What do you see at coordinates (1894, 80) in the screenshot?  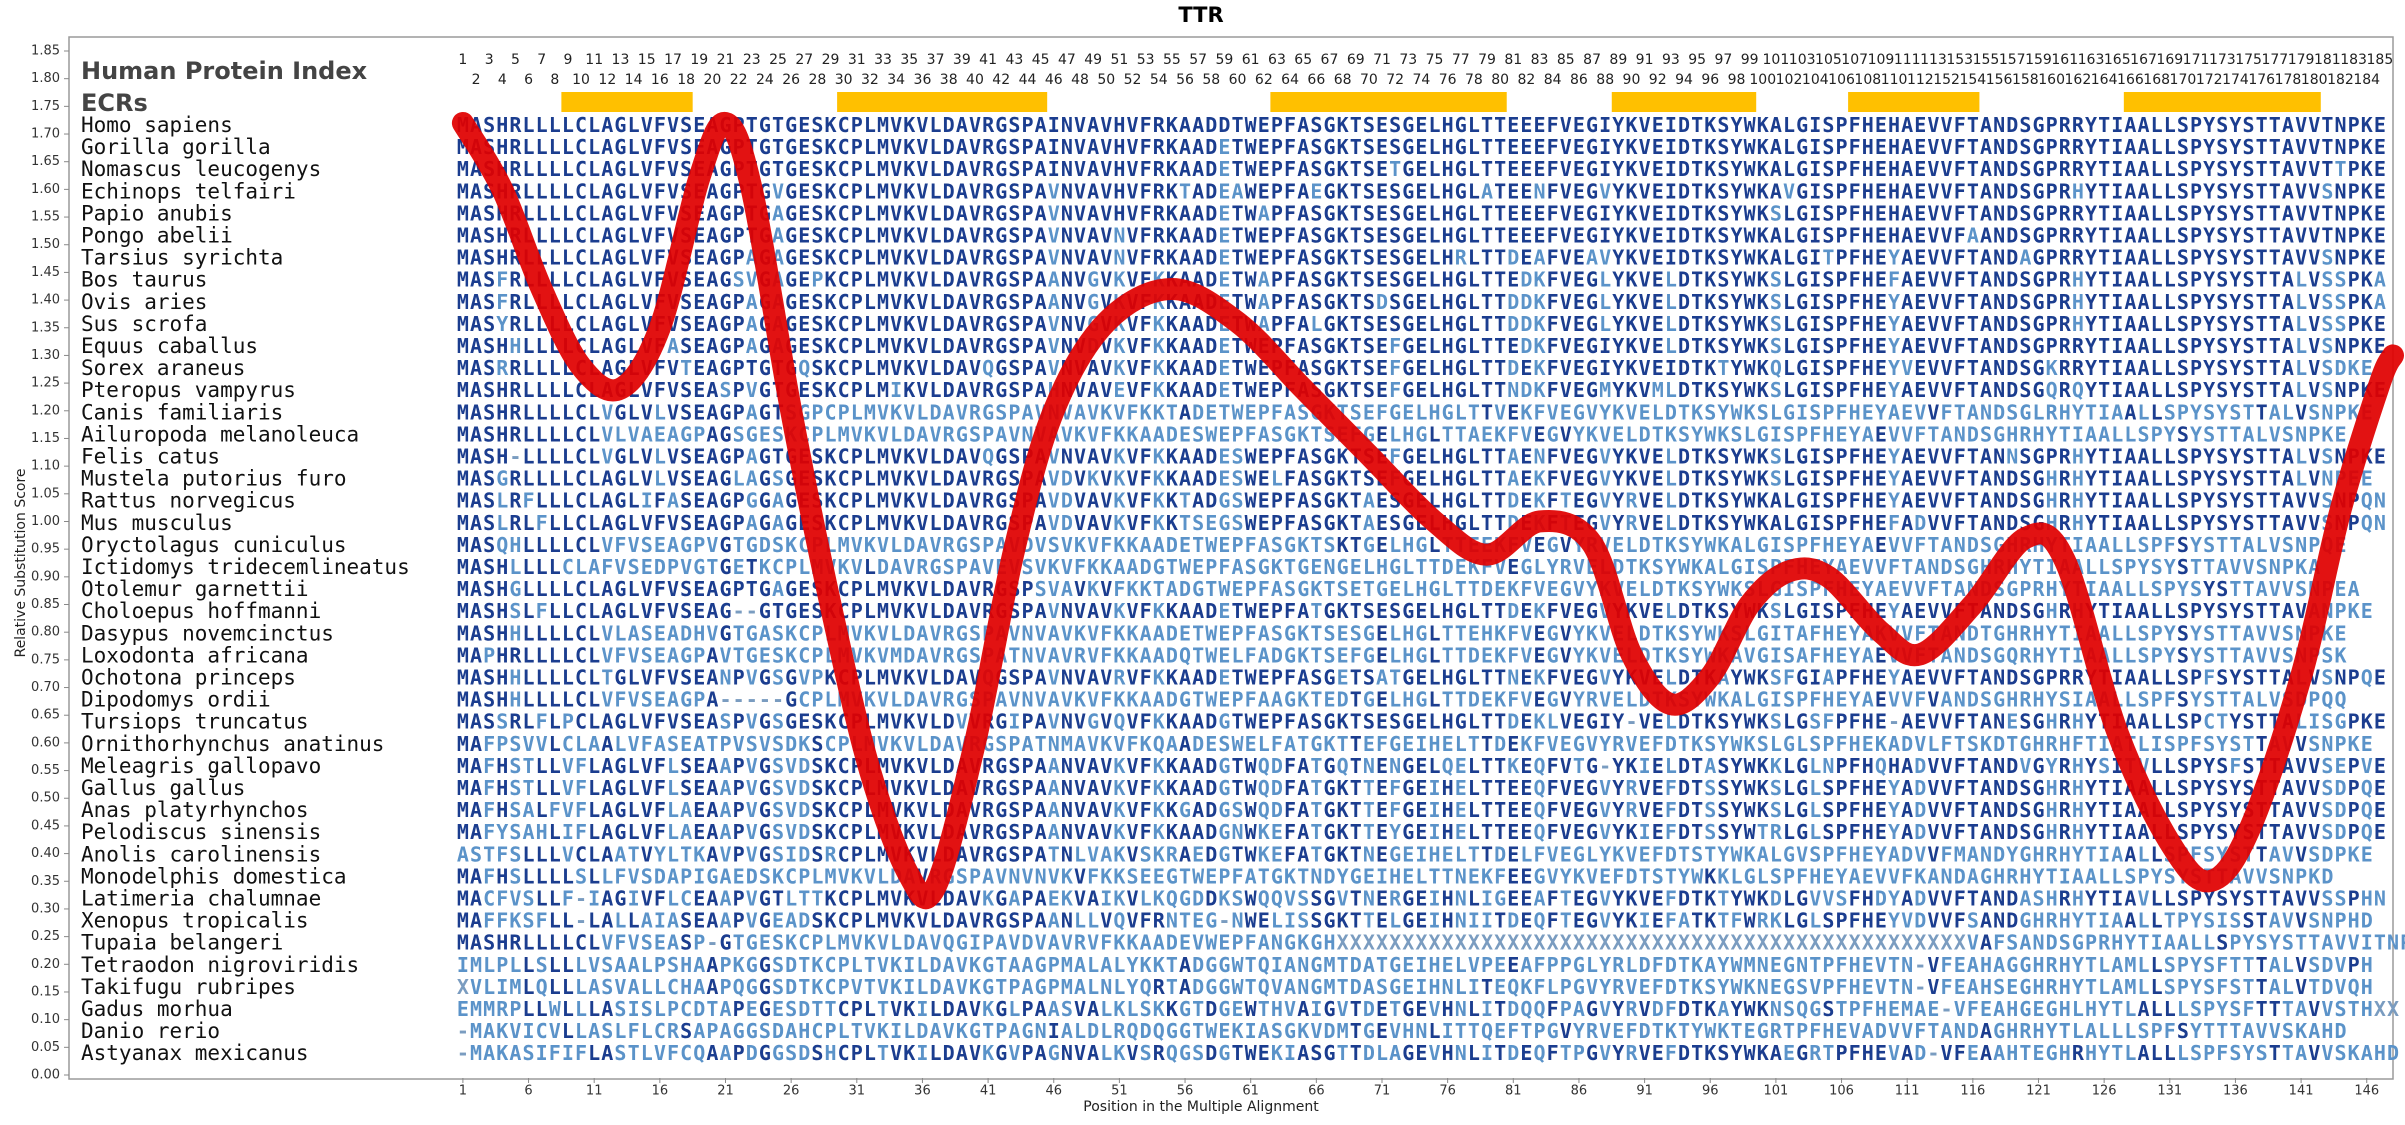 I see `index-number: 110` at bounding box center [1894, 80].